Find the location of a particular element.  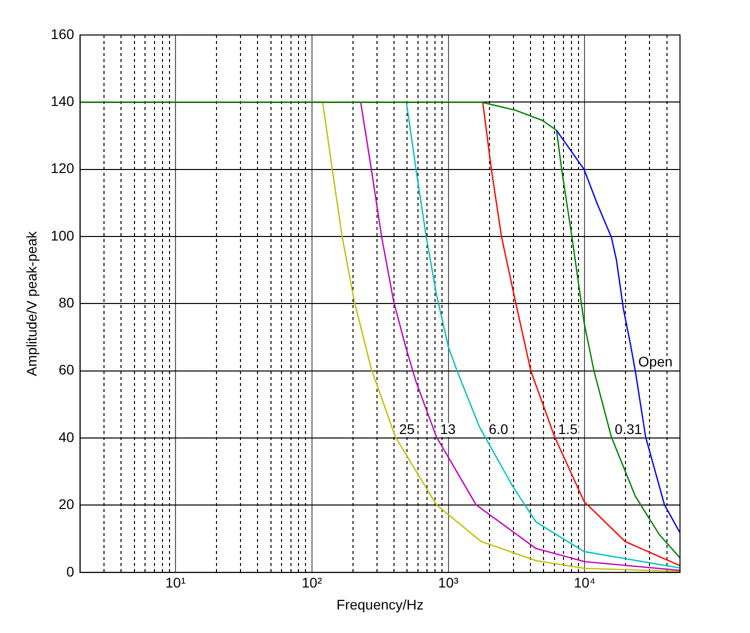

y-tick-label: 20 is located at coordinates (66, 504).